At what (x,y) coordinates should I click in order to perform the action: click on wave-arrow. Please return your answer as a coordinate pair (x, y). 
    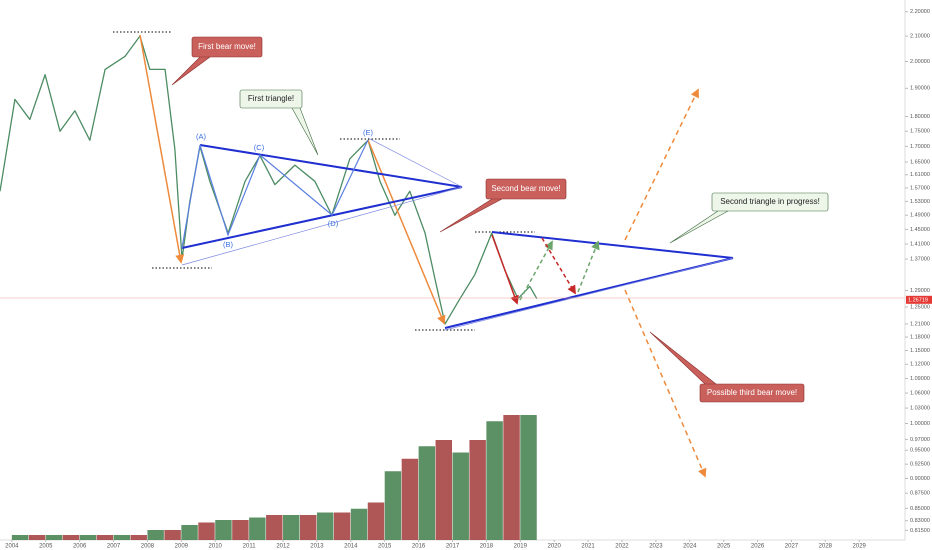
    Looking at the image, I should click on (505, 269).